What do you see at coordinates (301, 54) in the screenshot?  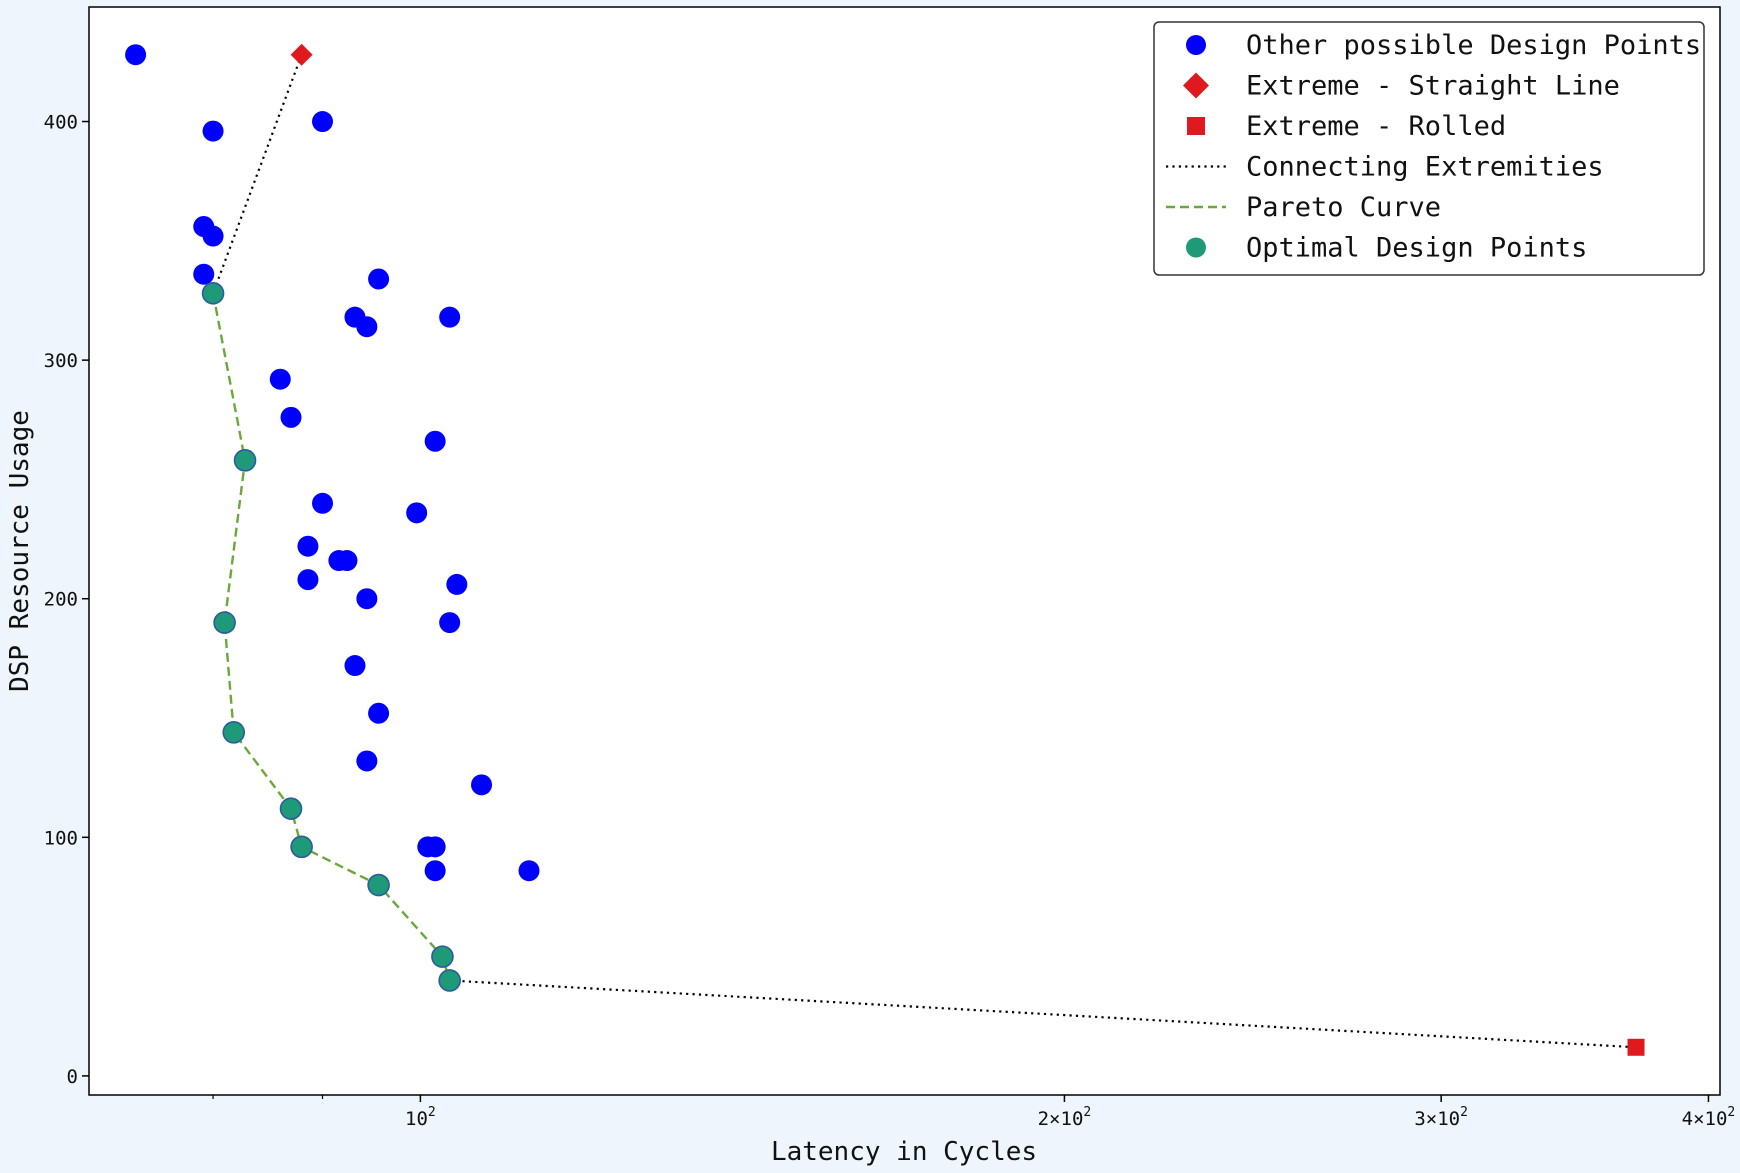 I see `extreme-straight-line-point` at bounding box center [301, 54].